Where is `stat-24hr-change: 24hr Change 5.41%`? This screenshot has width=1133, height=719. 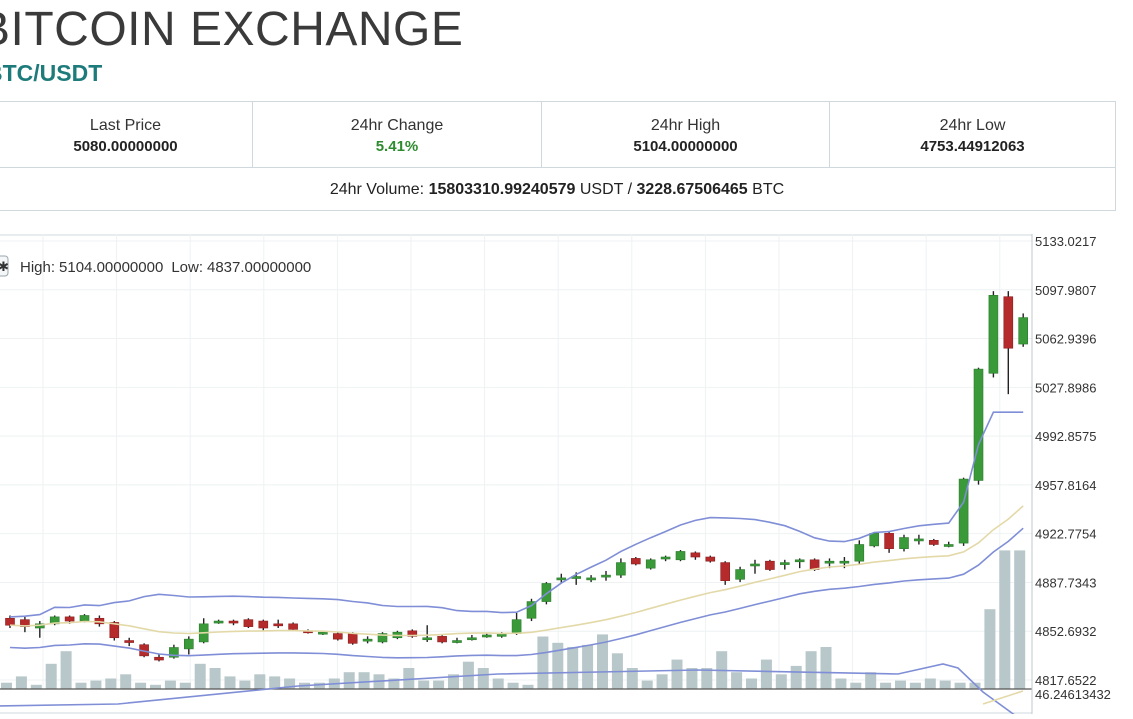
stat-24hr-change: 24hr Change 5.41% is located at coordinates (397, 134).